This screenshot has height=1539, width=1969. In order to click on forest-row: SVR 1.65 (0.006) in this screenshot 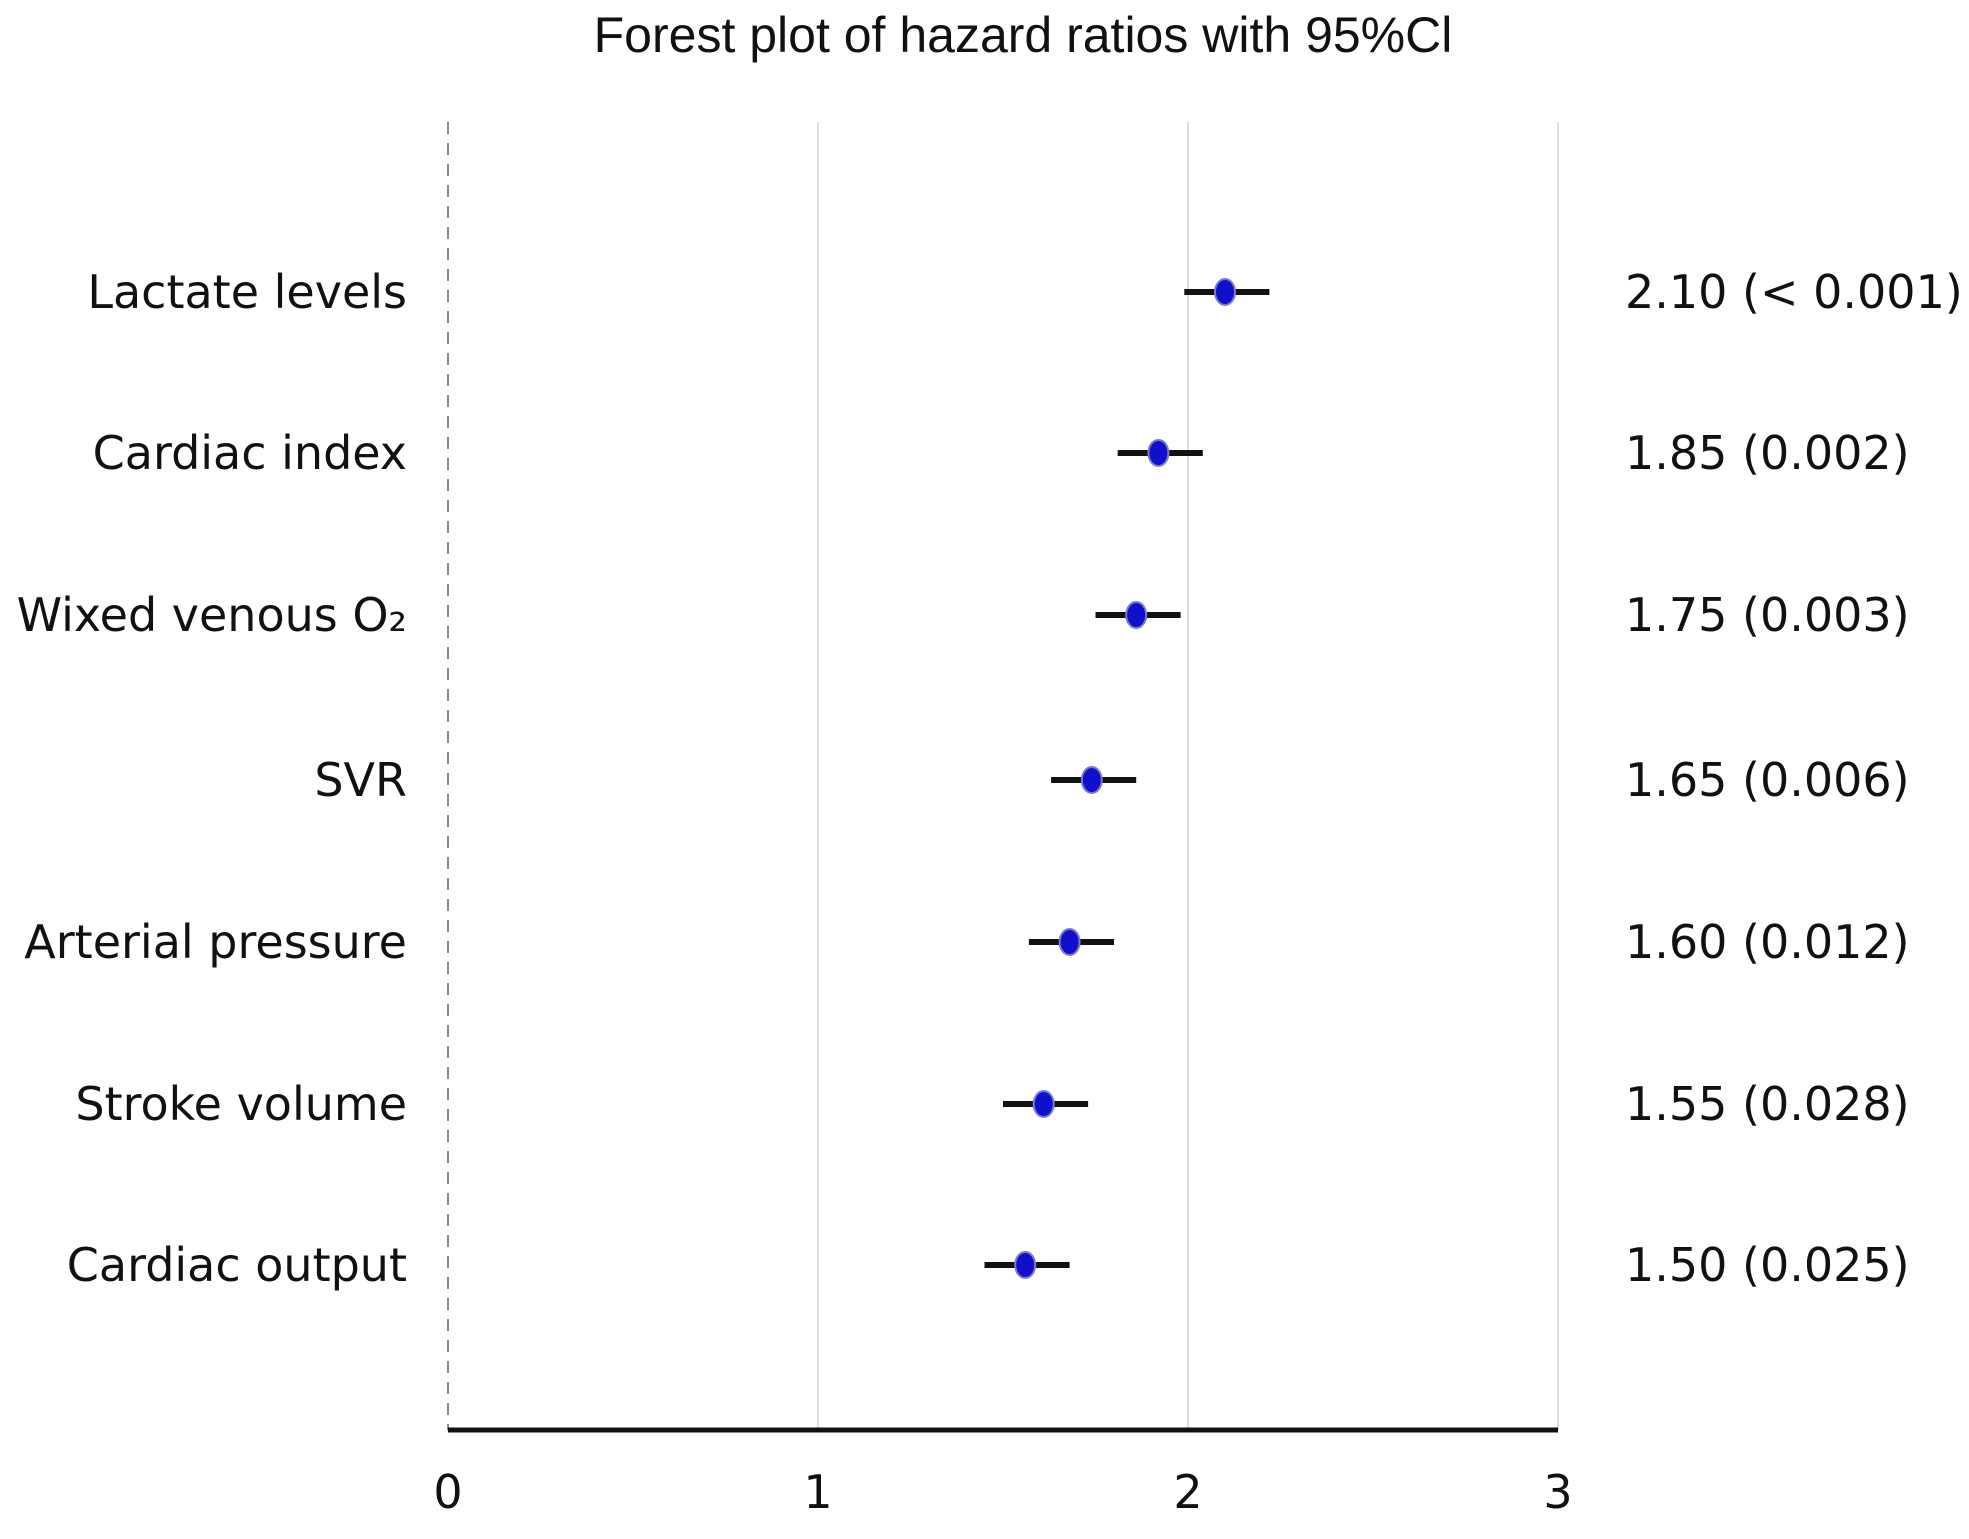, I will do `click(1111, 780)`.